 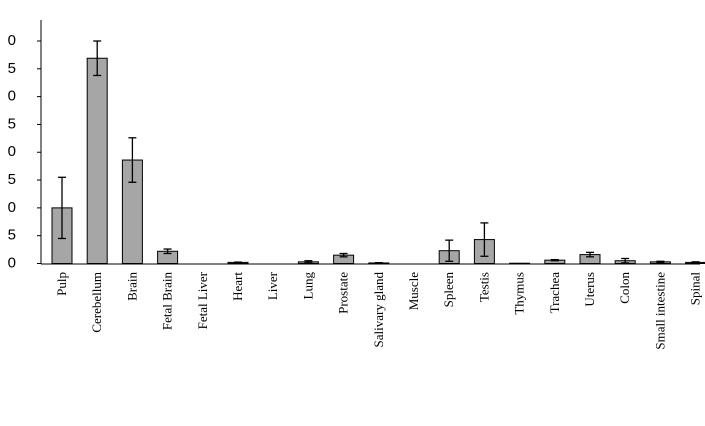 What do you see at coordinates (624, 288) in the screenshot?
I see `x-tick-label: Colon` at bounding box center [624, 288].